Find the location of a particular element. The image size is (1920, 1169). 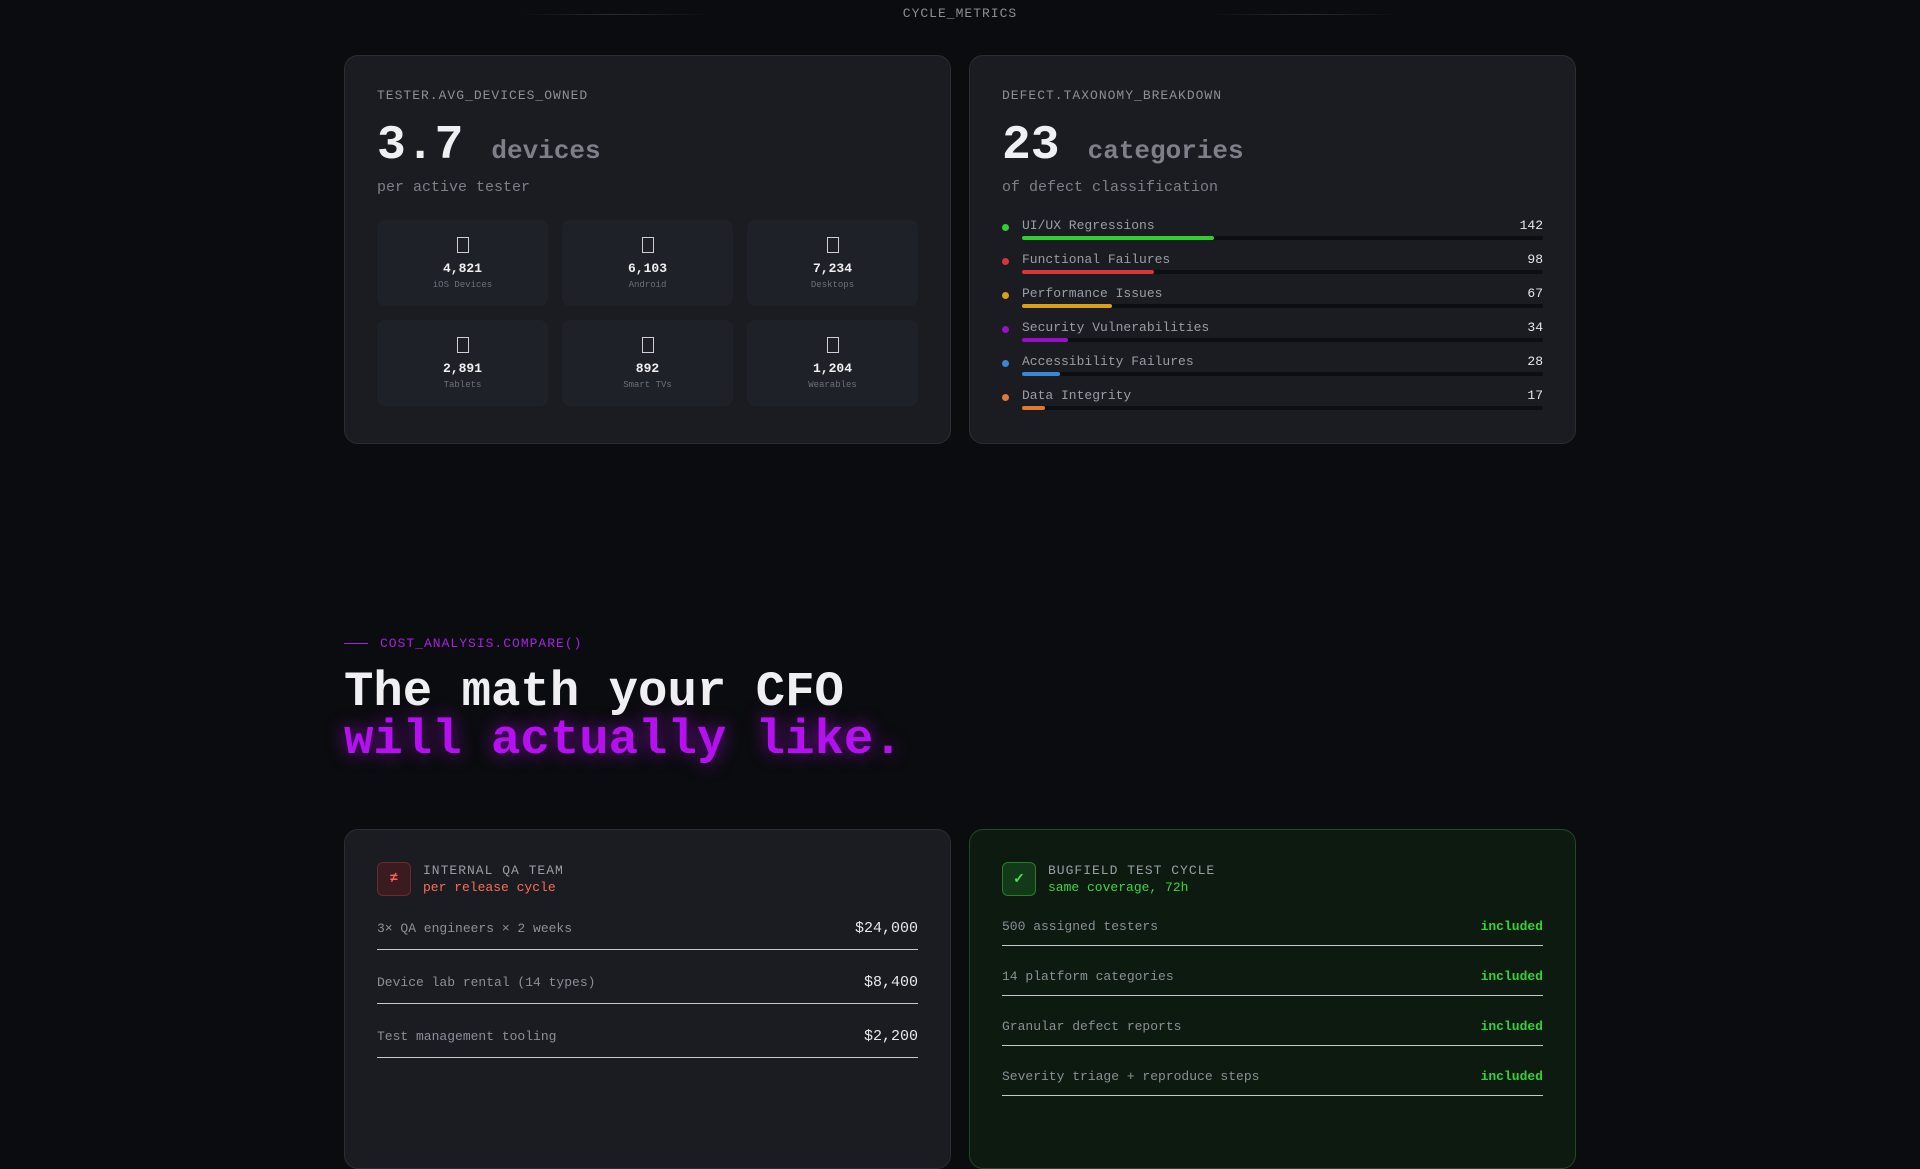

icon: ≠ is located at coordinates (394, 879).